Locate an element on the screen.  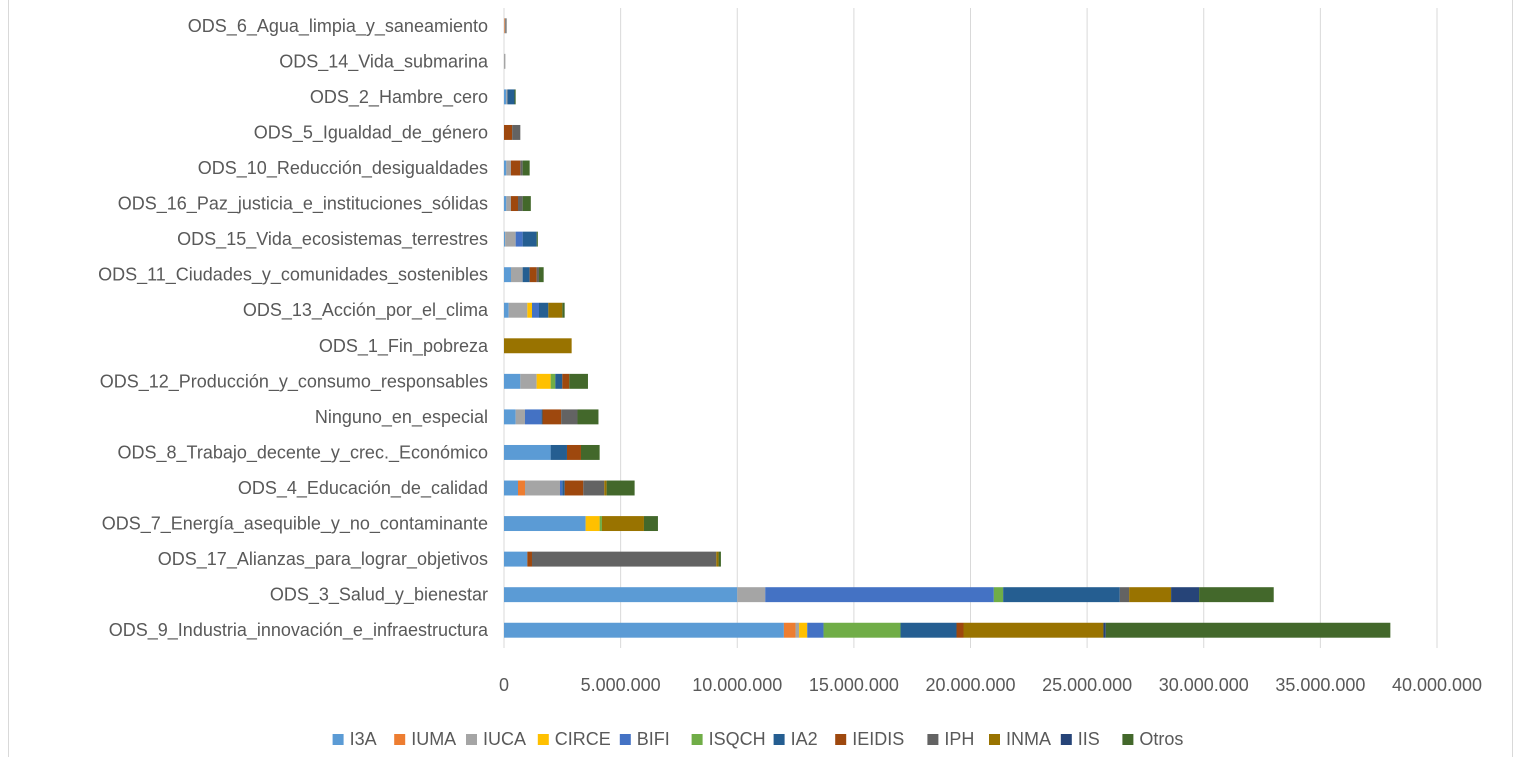
category-label: ODS_10_Reducción_desigualdades is located at coordinates (343, 168).